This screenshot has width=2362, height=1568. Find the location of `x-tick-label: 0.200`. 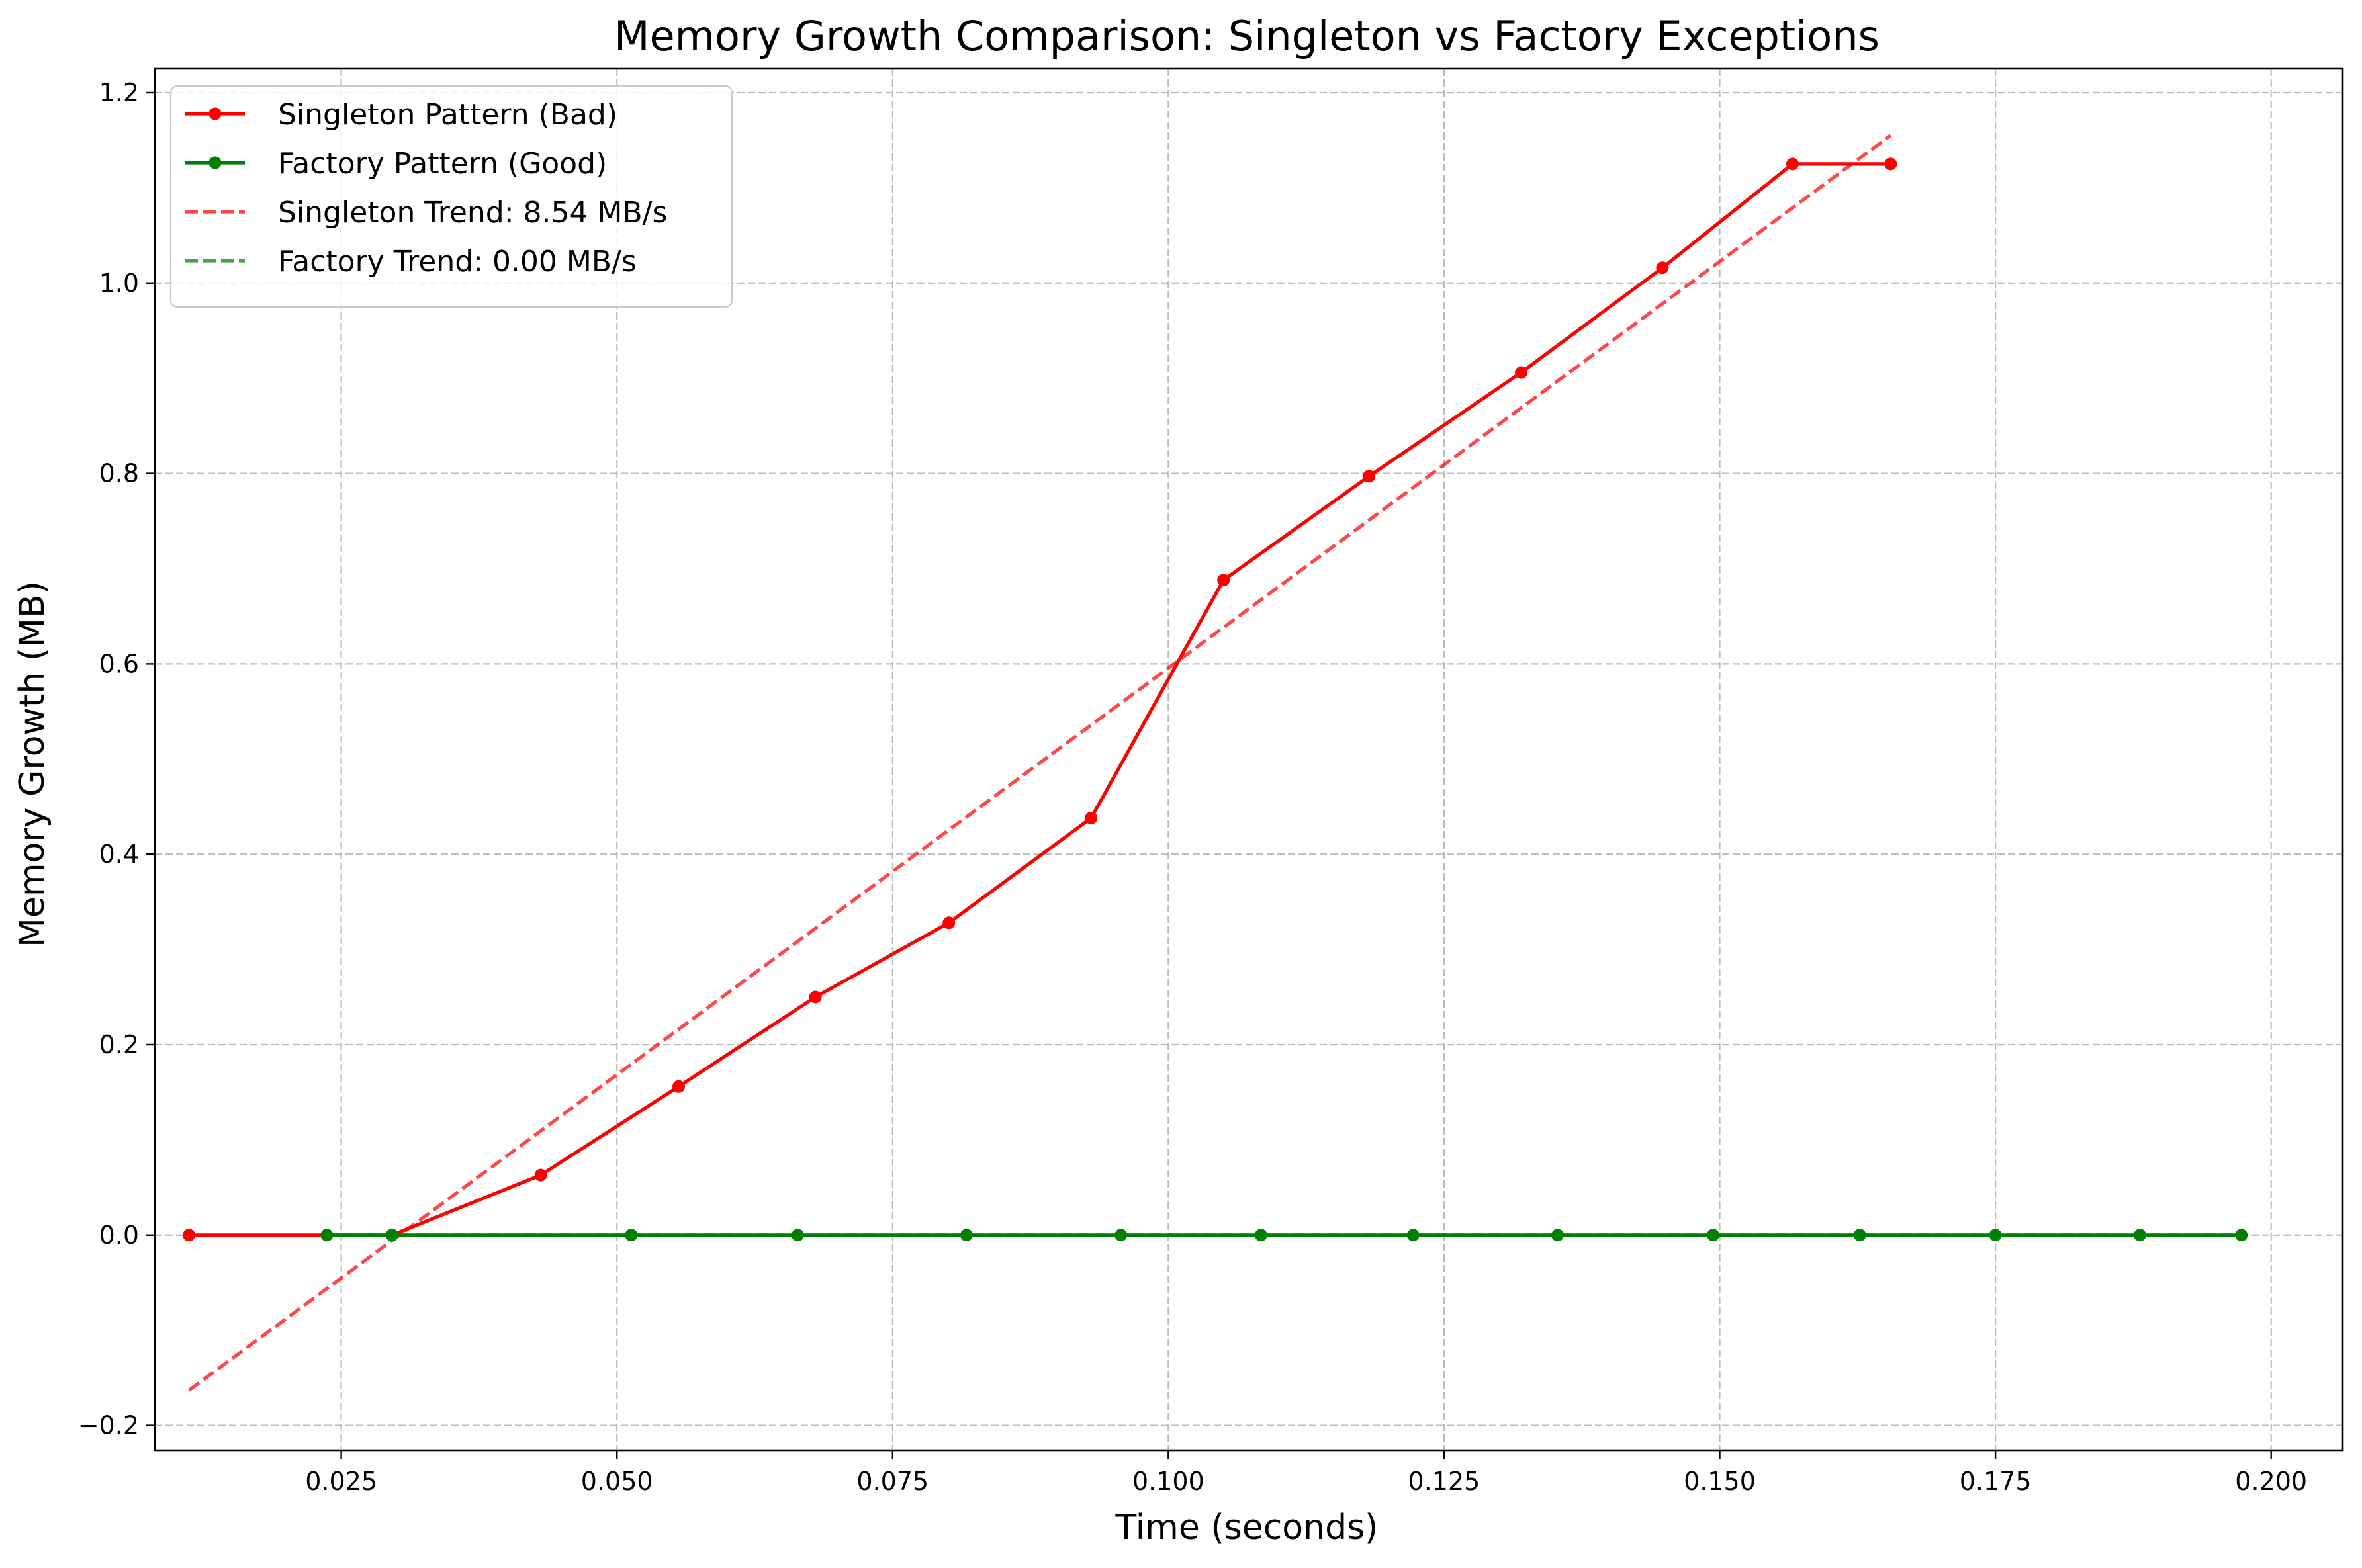

x-tick-label: 0.200 is located at coordinates (2271, 1481).